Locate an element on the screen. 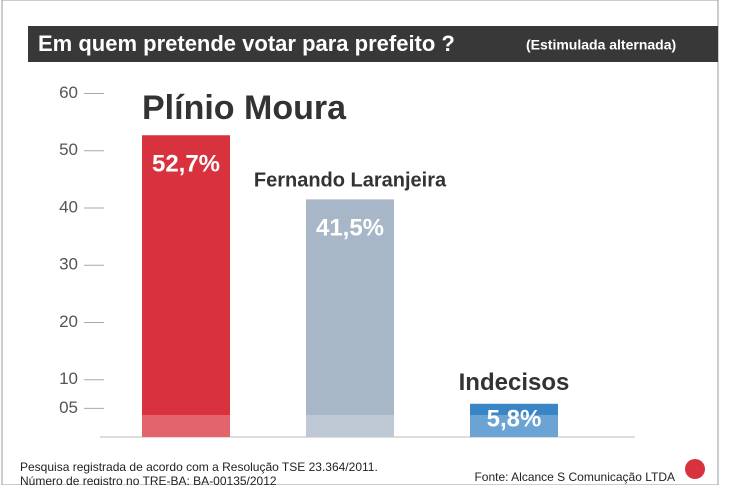  title-bar is located at coordinates (373, 44).